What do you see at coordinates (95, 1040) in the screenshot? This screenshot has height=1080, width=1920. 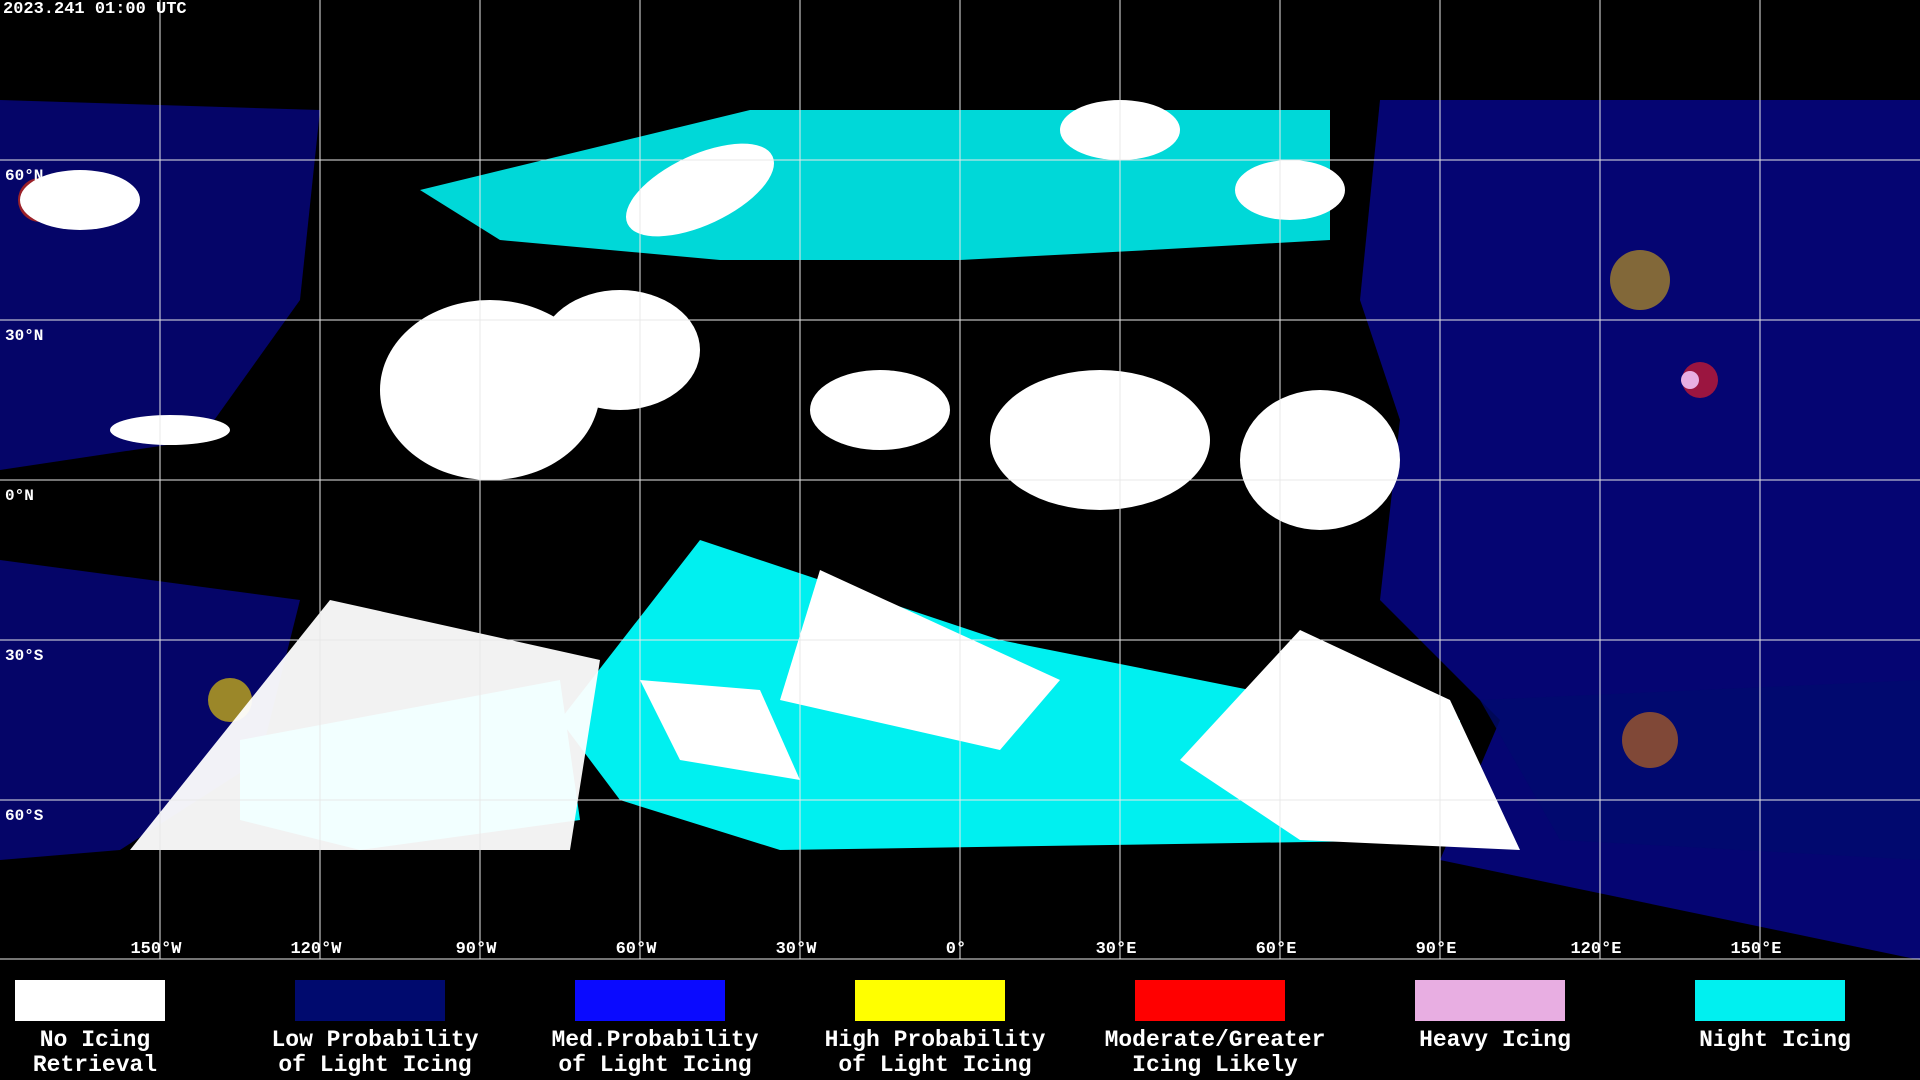 I see `legend-label: No Icing` at bounding box center [95, 1040].